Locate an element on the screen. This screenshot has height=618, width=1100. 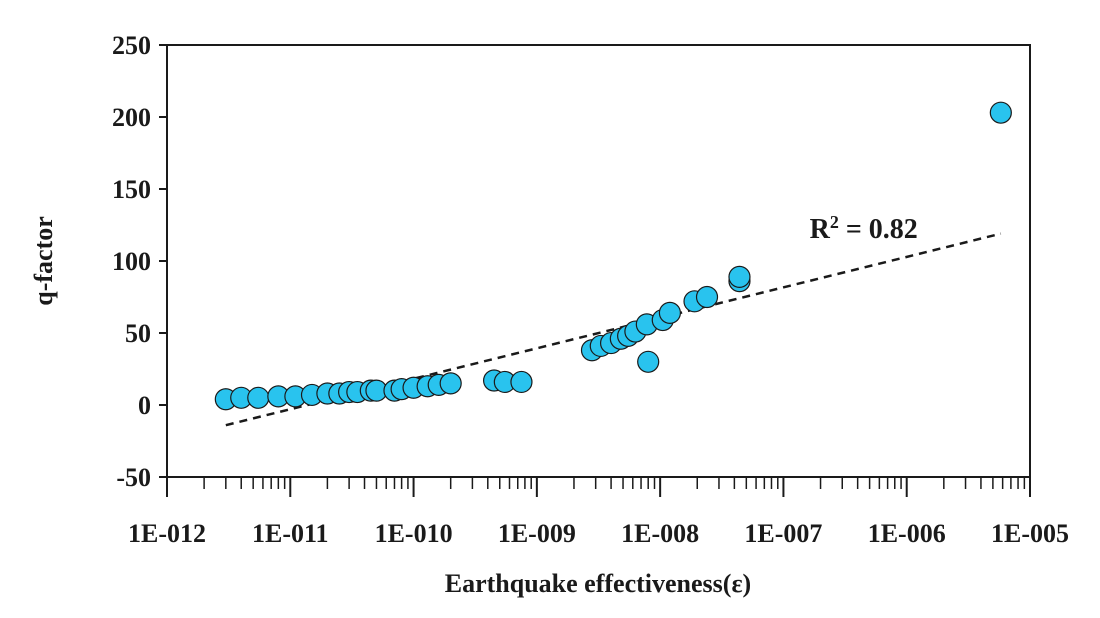
r-squared-annotation: R2 = 0.82 is located at coordinates (864, 228).